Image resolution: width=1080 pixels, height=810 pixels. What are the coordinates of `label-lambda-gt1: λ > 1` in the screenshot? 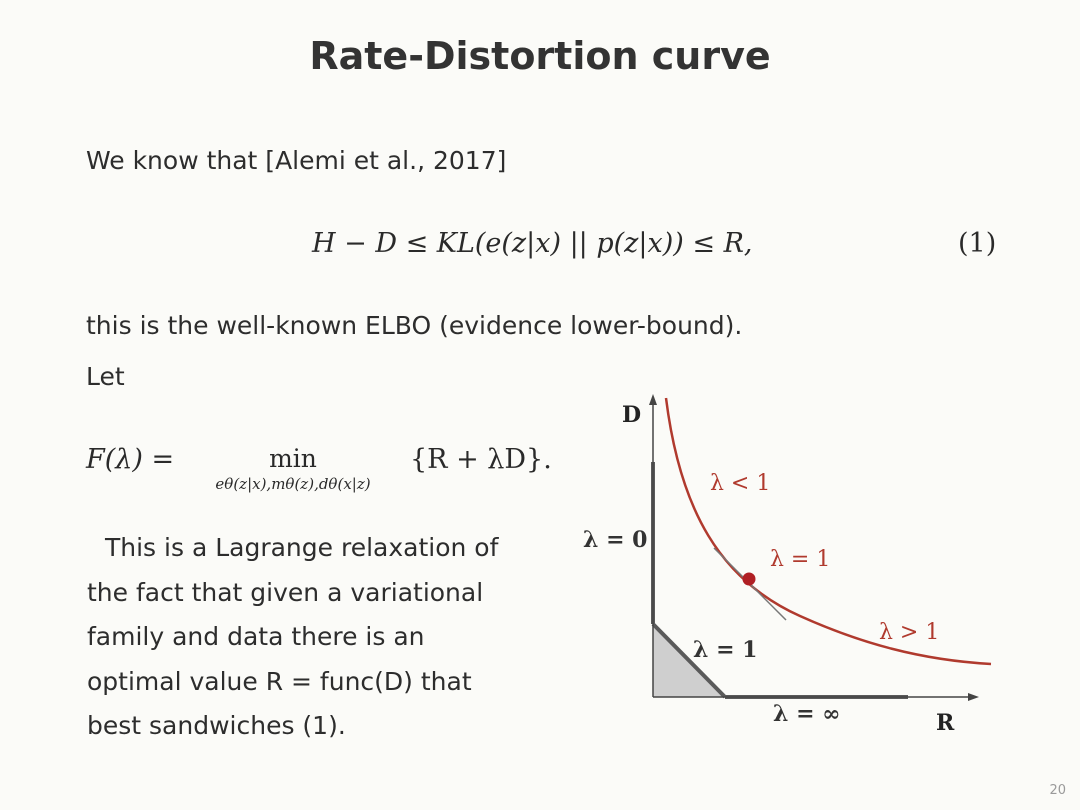 It's located at (909, 632).